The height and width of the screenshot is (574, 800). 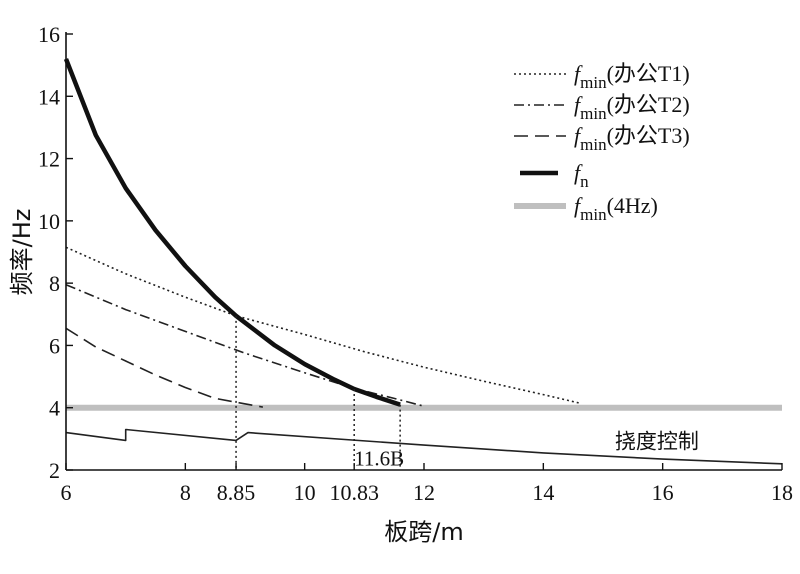 I want to click on x-tick-label: 8.85, so click(x=236, y=492).